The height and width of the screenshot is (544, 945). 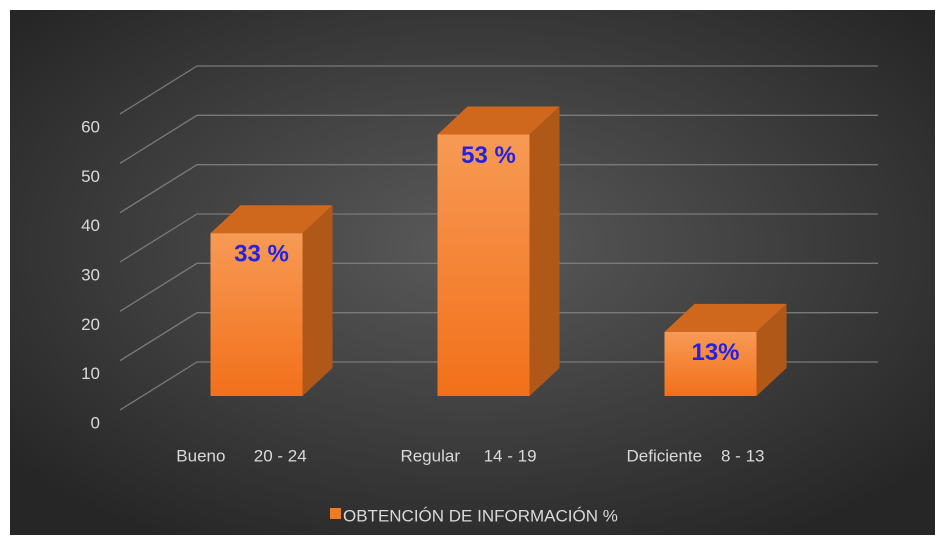 What do you see at coordinates (696, 455) in the screenshot?
I see `x-tick-label: Deficiente 8 - 13` at bounding box center [696, 455].